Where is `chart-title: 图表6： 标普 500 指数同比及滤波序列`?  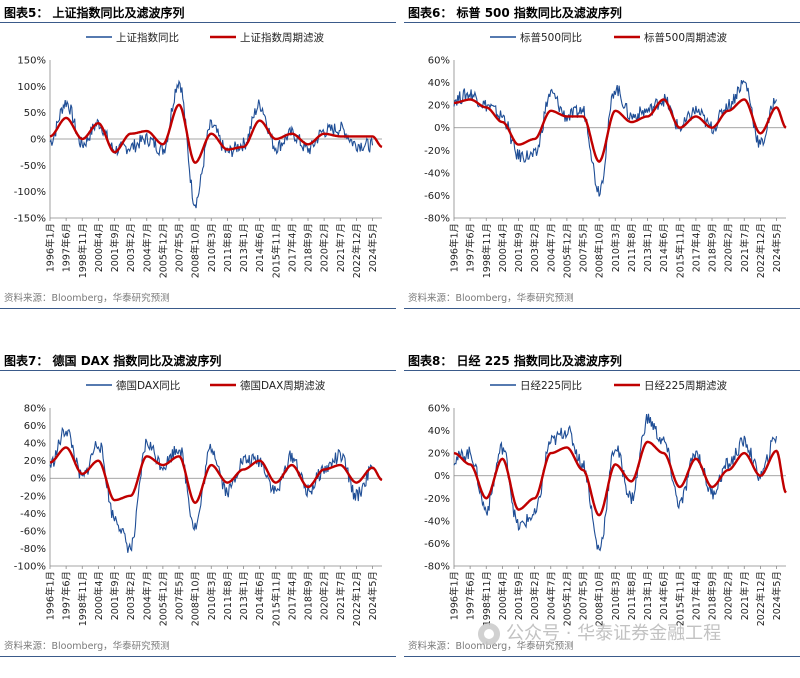
chart-title: 图表6： 标普 500 指数同比及滤波序列 is located at coordinates (515, 13).